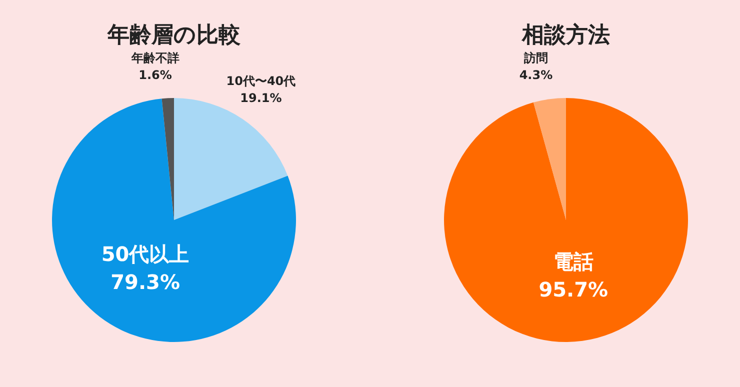  Describe the element at coordinates (155, 58) in the screenshot. I see `slice-label: 年齢不詳` at that location.